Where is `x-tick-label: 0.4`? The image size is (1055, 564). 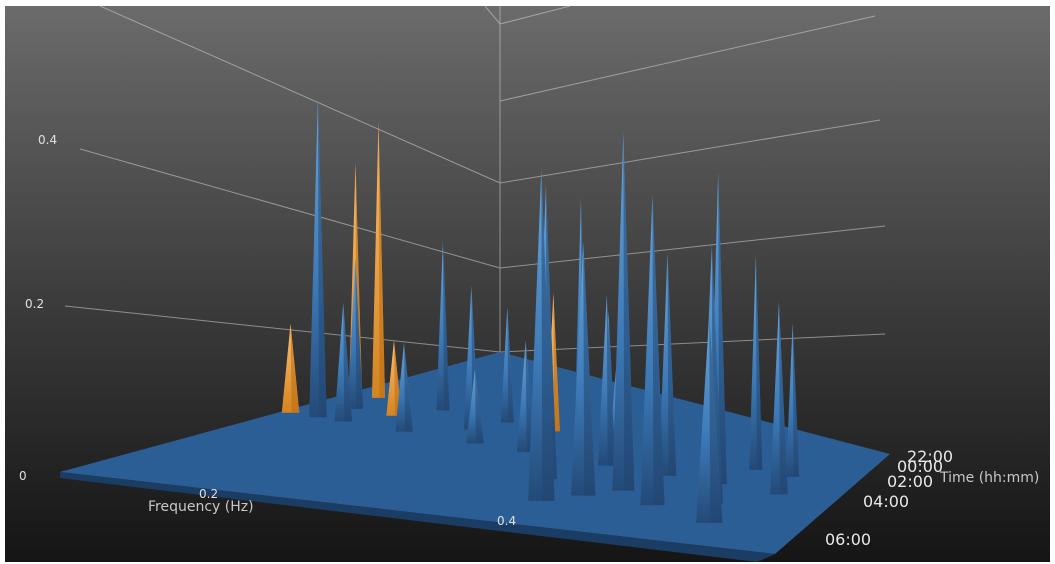
x-tick-label: 0.4 is located at coordinates (506, 521).